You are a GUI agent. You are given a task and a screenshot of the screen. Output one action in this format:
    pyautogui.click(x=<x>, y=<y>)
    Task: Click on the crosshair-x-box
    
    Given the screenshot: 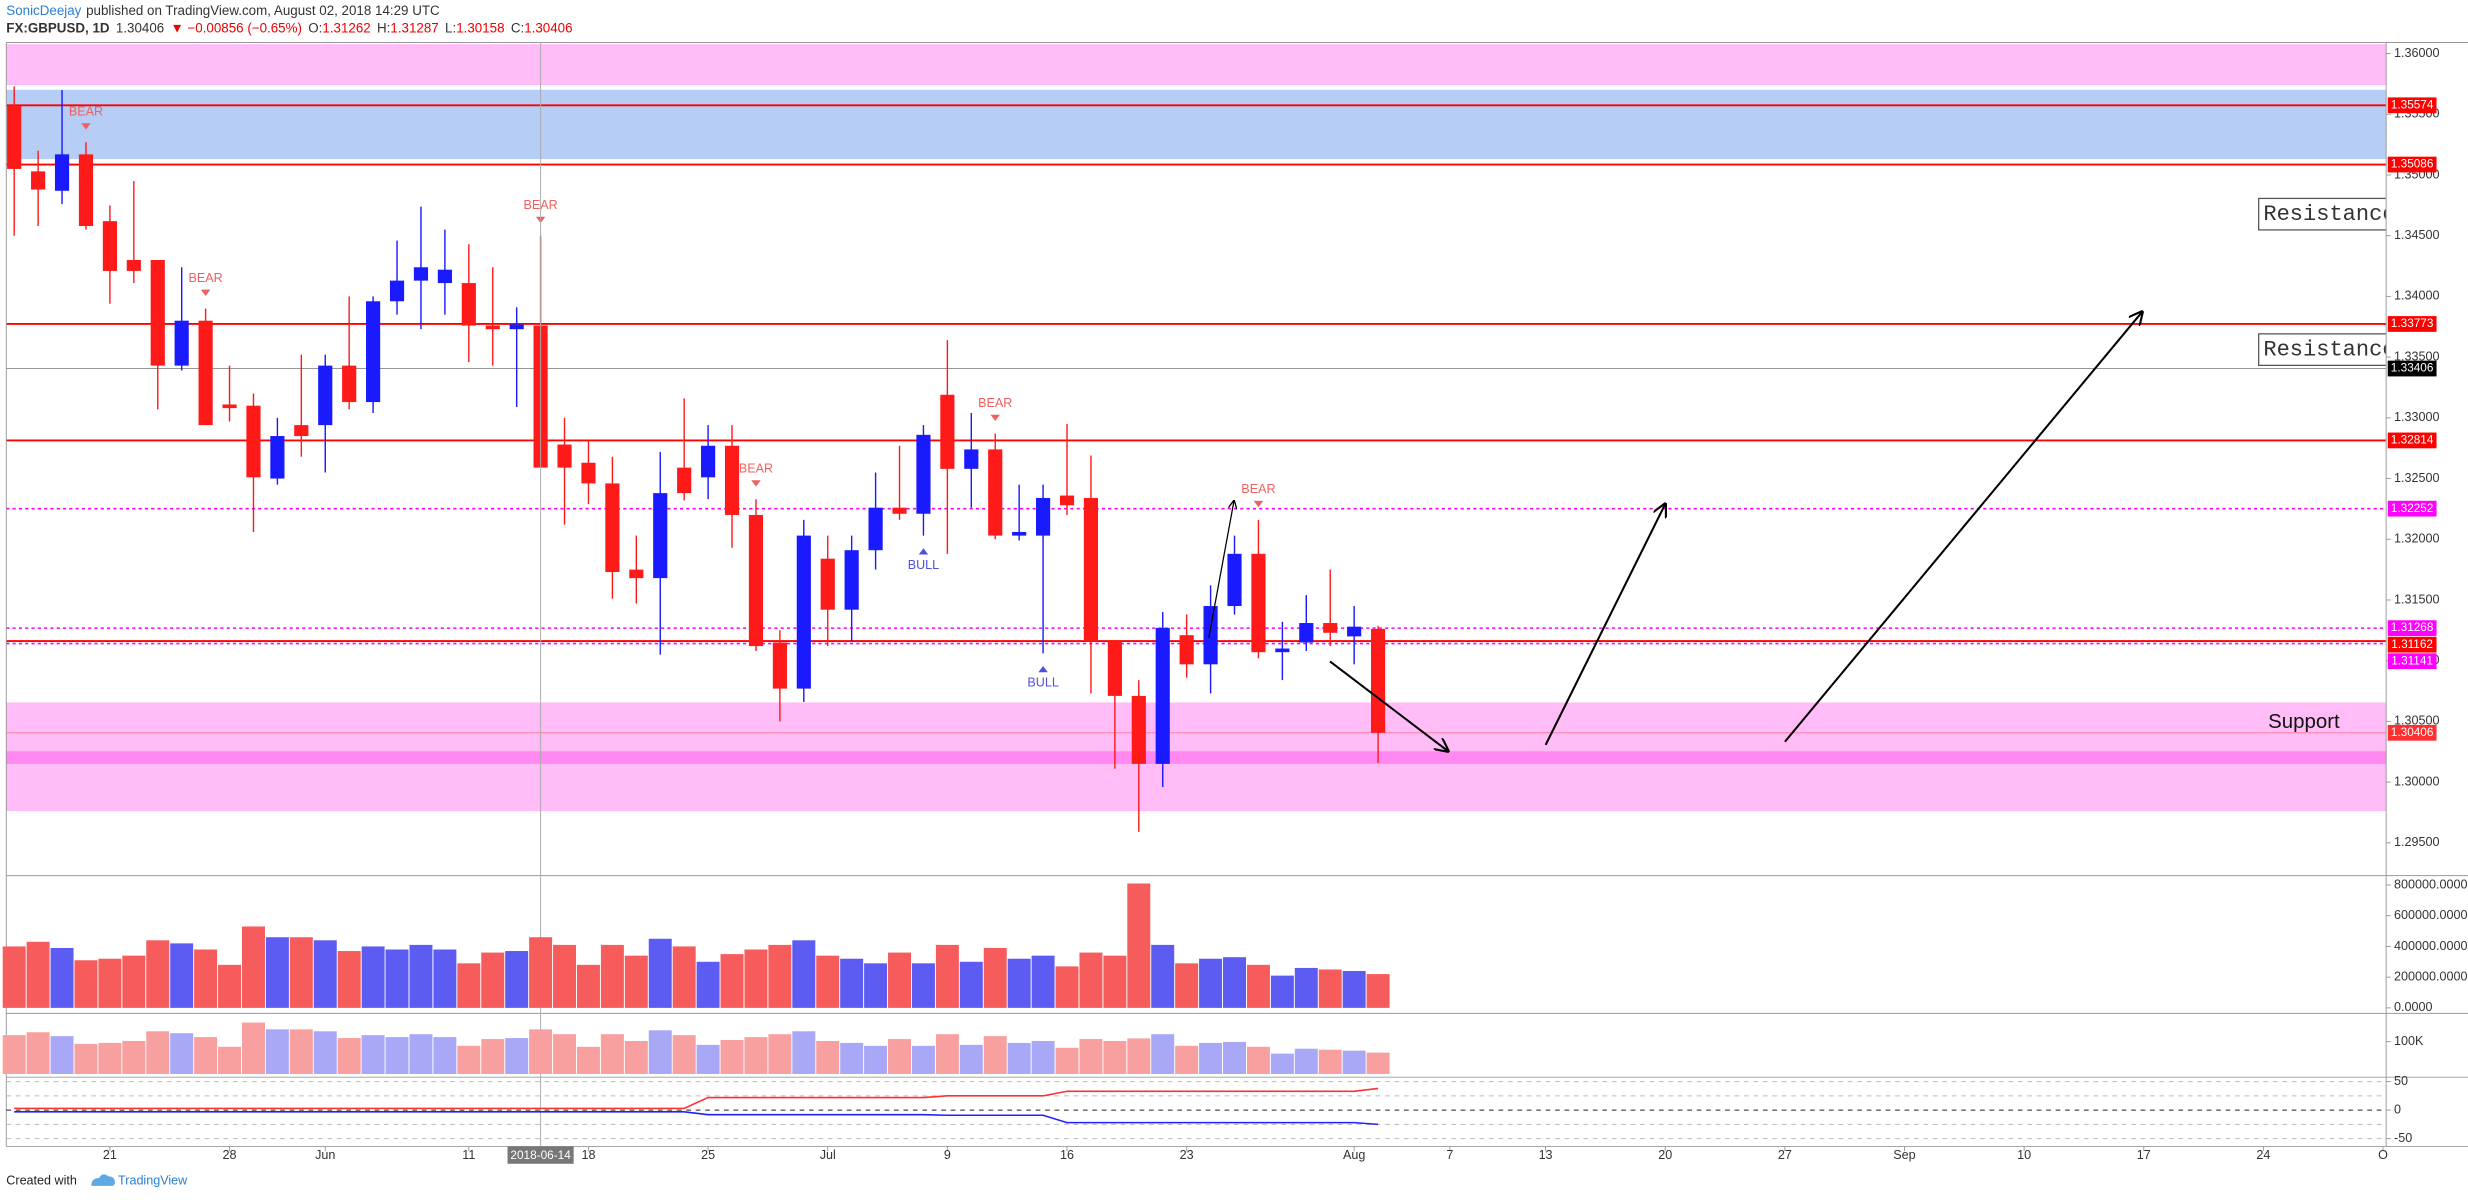 What is the action you would take?
    pyautogui.click(x=540, y=1155)
    